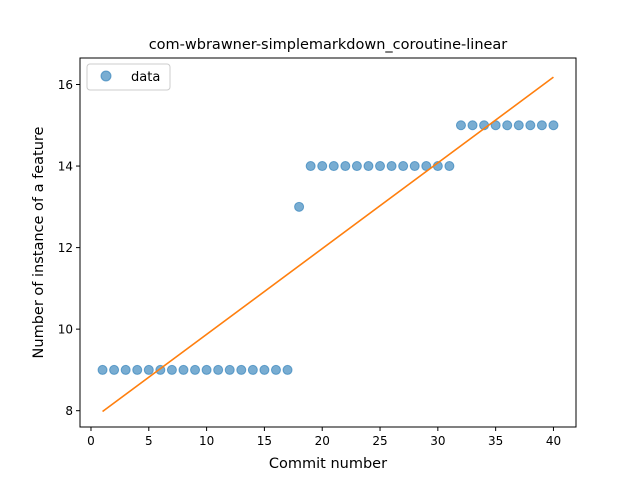 The height and width of the screenshot is (480, 640). Describe the element at coordinates (91, 441) in the screenshot. I see `x-tick-label: 0` at that location.